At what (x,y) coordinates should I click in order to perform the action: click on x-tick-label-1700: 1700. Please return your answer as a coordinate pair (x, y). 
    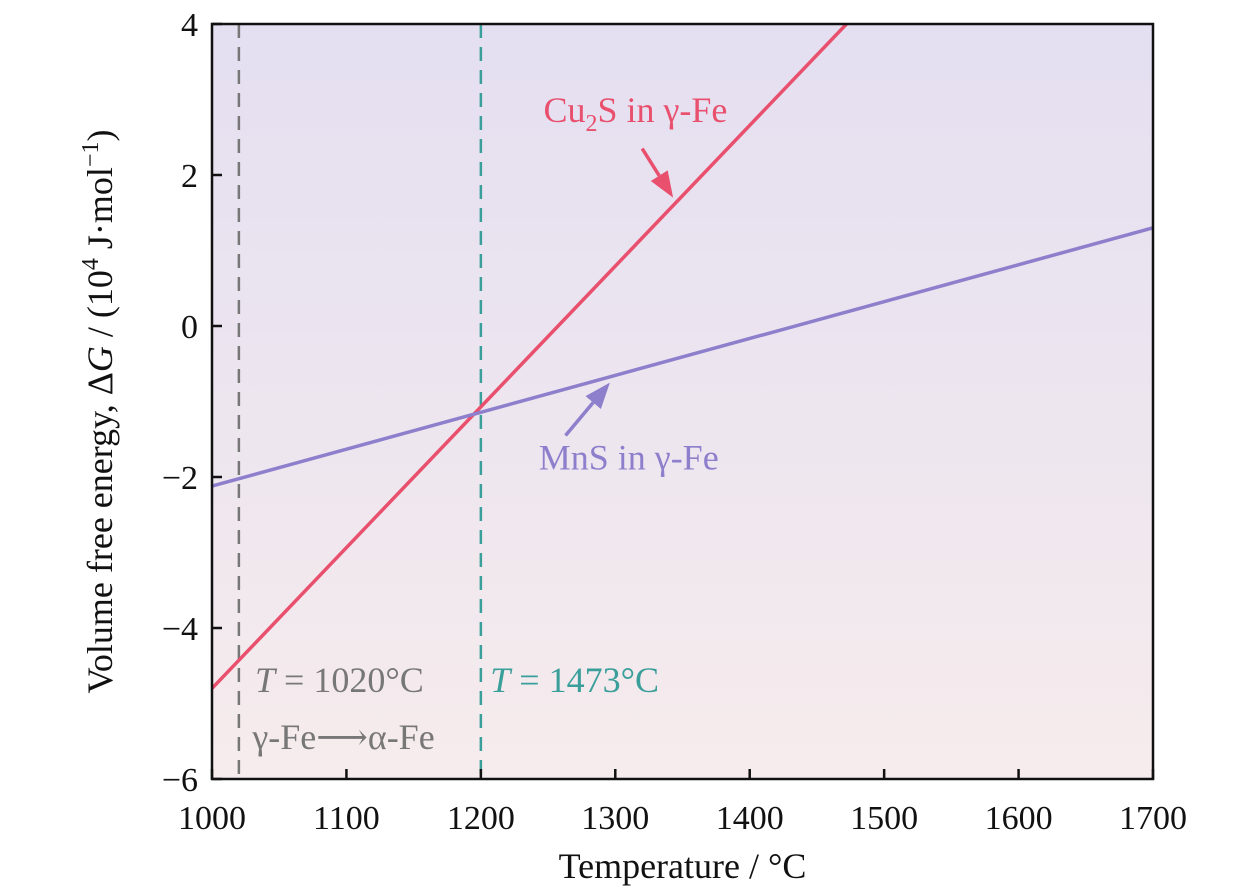
    Looking at the image, I should click on (1153, 818).